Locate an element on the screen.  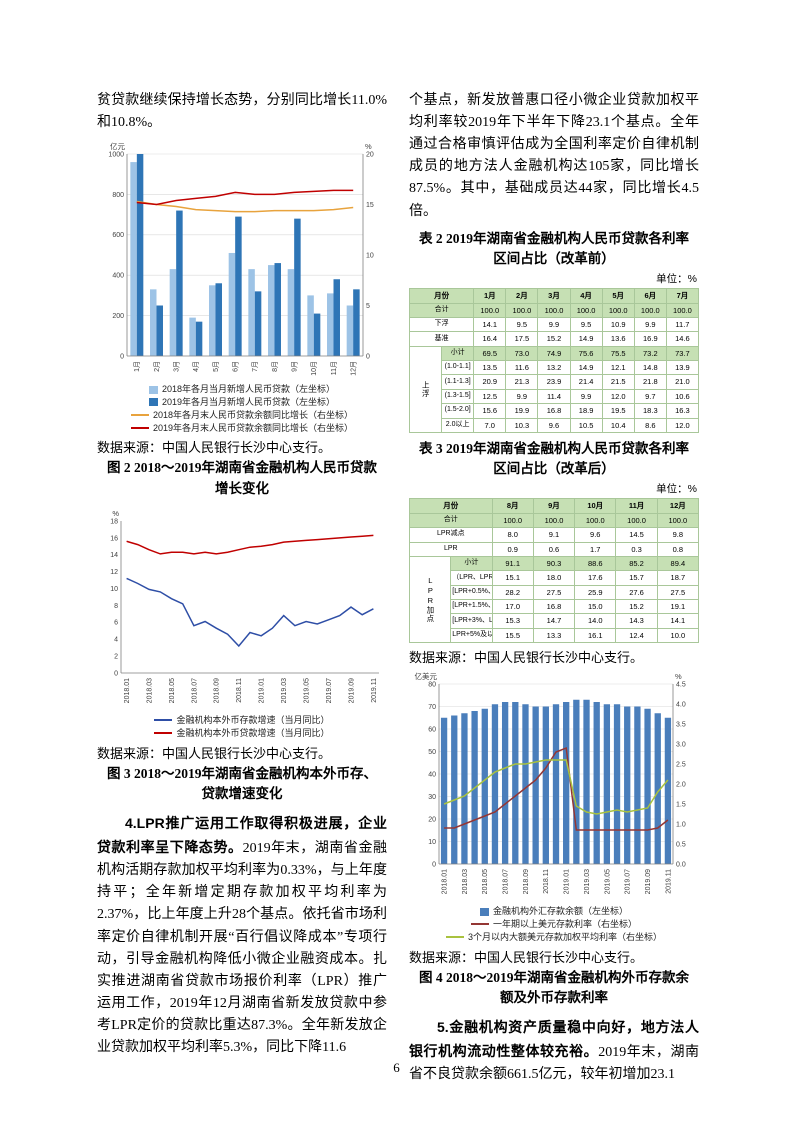
table-row: LPR加点 小计 91.1 90.3 88.6 85.2 89.4 is located at coordinates (554, 599).